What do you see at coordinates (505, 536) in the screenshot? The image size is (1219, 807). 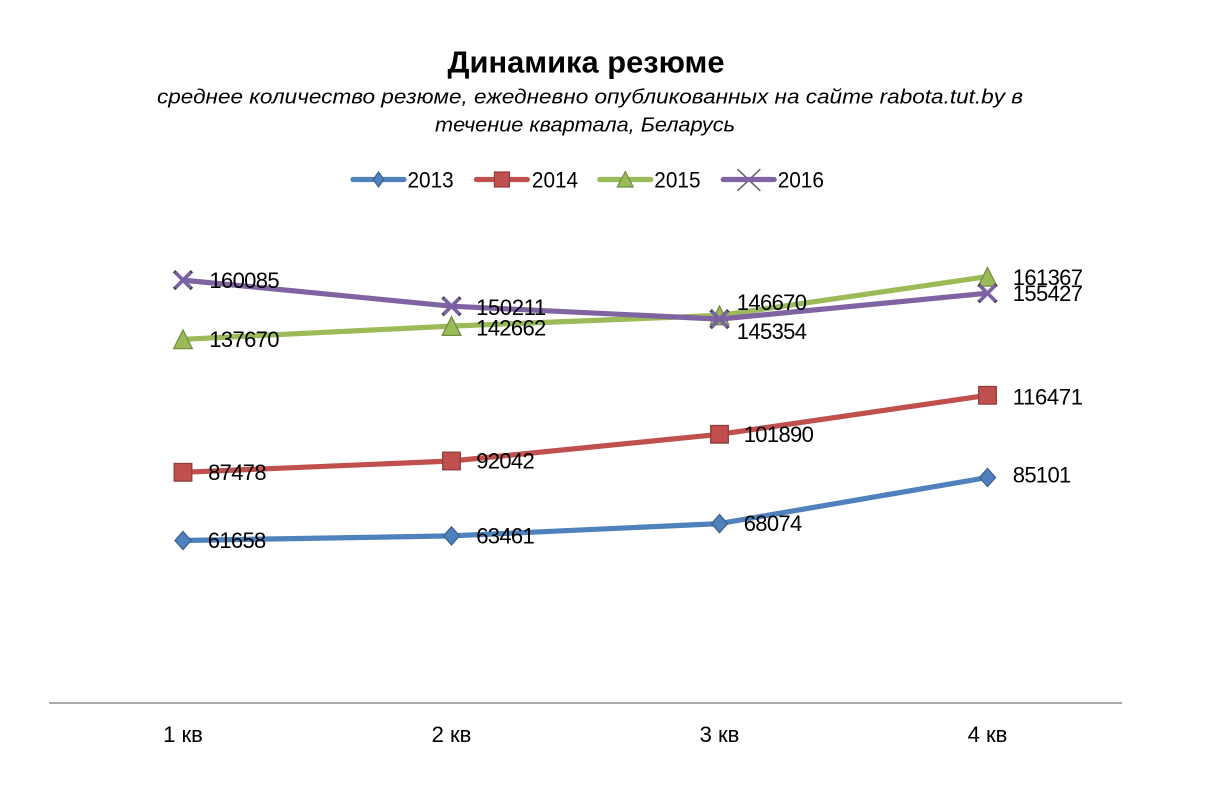 I see `svg-text: 63461` at bounding box center [505, 536].